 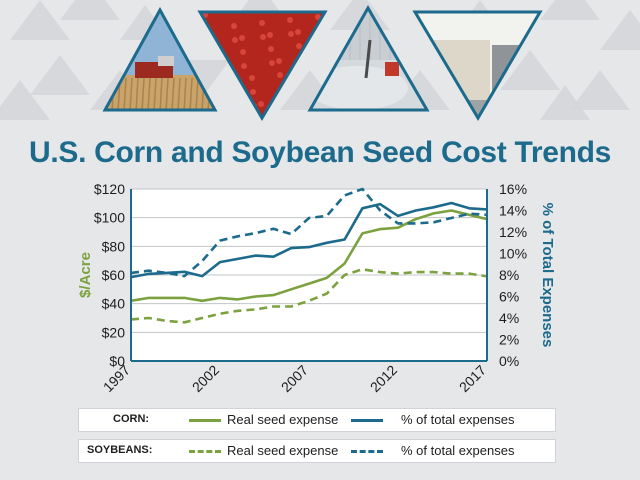 What do you see at coordinates (114, 304) in the screenshot?
I see `y-left-tick-label: $40` at bounding box center [114, 304].